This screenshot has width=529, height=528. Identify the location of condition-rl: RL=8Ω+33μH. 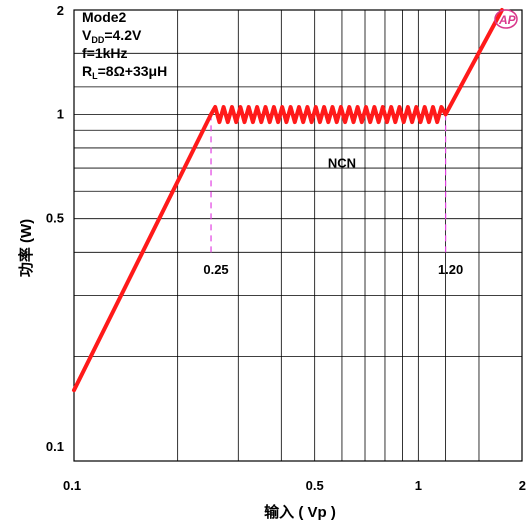
(124, 72).